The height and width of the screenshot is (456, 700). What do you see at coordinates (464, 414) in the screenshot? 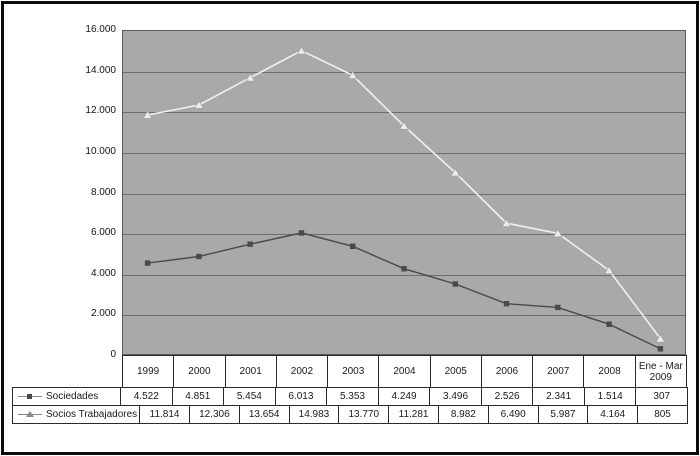
I see `value-cell: 8.982` at bounding box center [464, 414].